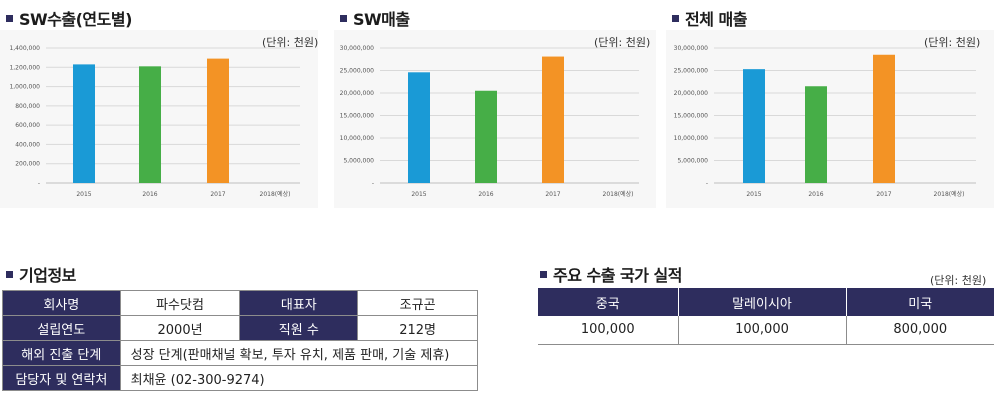 The height and width of the screenshot is (409, 1000). What do you see at coordinates (608, 330) in the screenshot?
I see `country-value-china: 100,000` at bounding box center [608, 330].